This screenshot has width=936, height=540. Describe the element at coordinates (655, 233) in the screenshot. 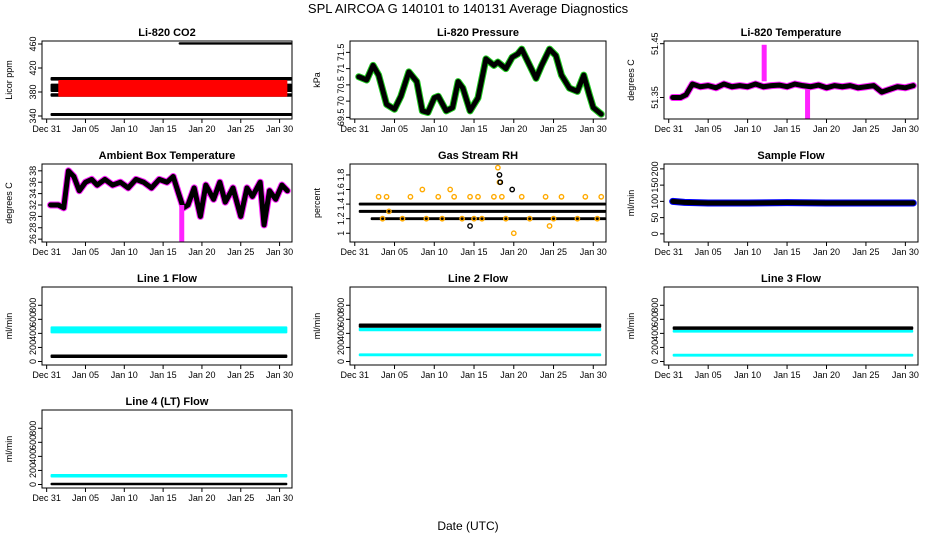

I see `y-tick-text: 0` at that location.